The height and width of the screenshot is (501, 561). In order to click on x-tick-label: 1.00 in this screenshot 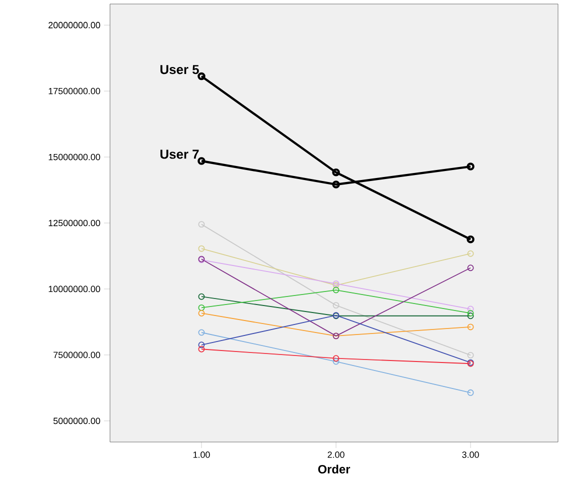, I will do `click(201, 455)`.